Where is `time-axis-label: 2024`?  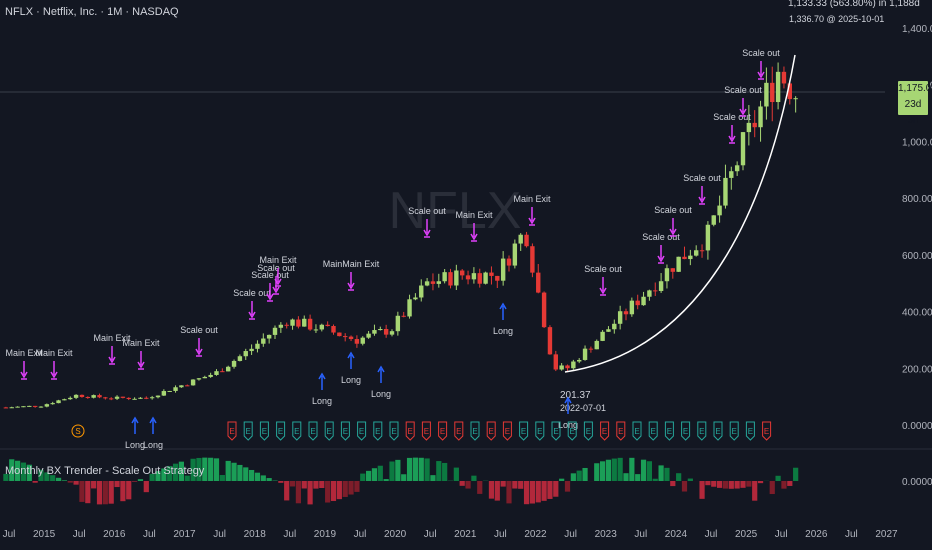 time-axis-label: 2024 is located at coordinates (676, 534).